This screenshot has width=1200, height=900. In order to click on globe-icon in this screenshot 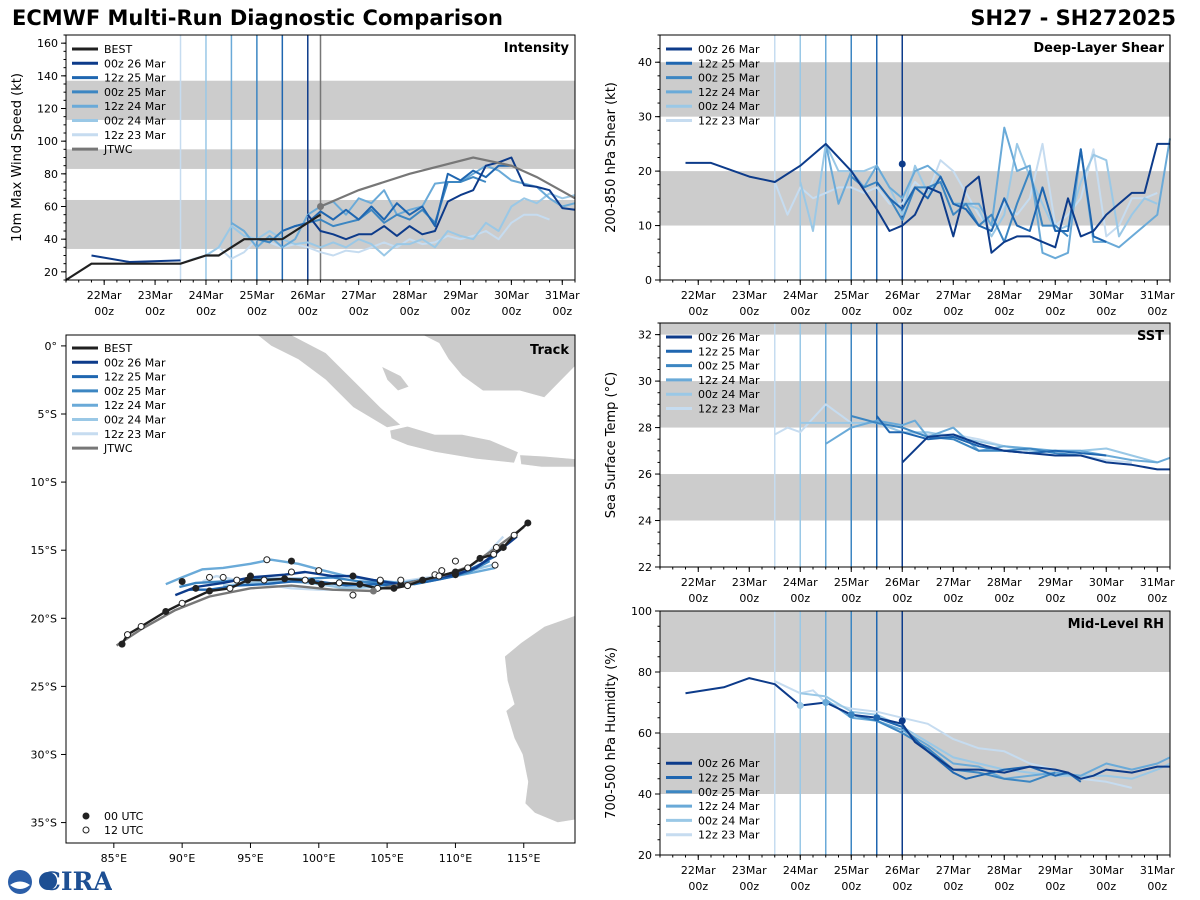, I will do `click(48, 881)`.